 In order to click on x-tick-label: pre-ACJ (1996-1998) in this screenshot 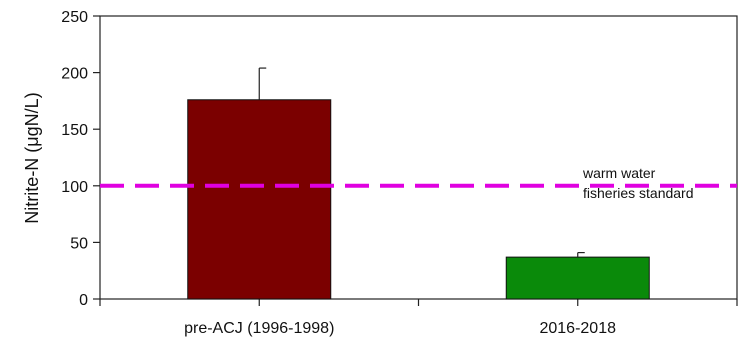, I will do `click(259, 328)`.